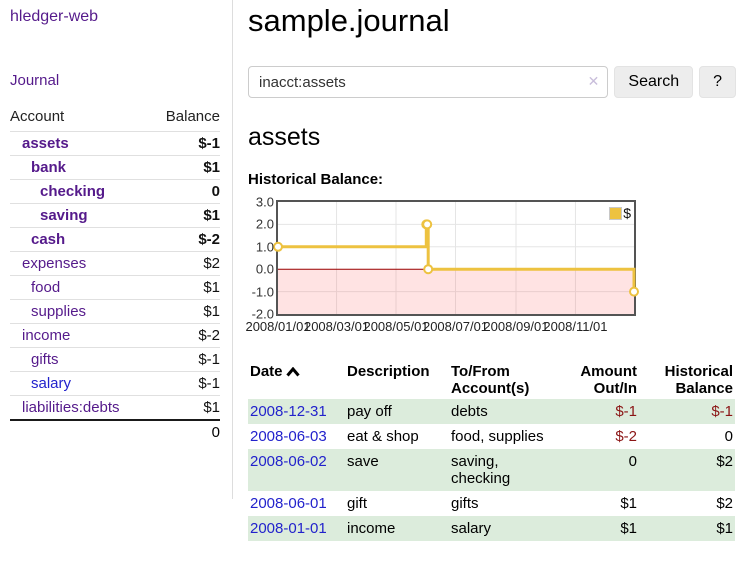 Image resolution: width=742 pixels, height=582 pixels. I want to click on account-link-supplies: supplies, so click(59, 311).